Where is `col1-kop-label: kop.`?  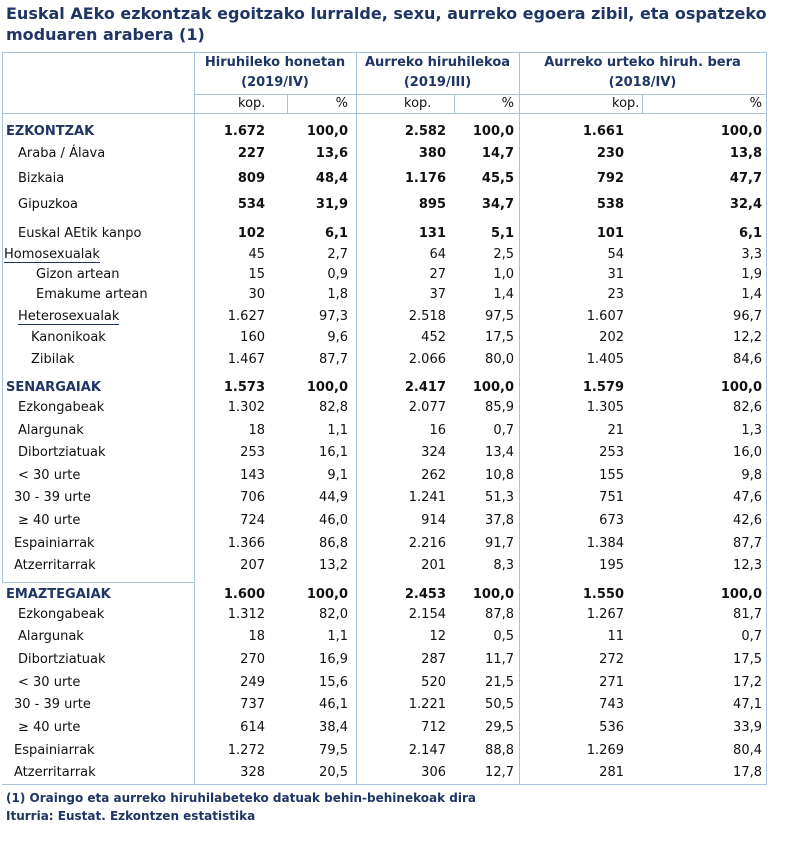 col1-kop-label: kop. is located at coordinates (252, 103).